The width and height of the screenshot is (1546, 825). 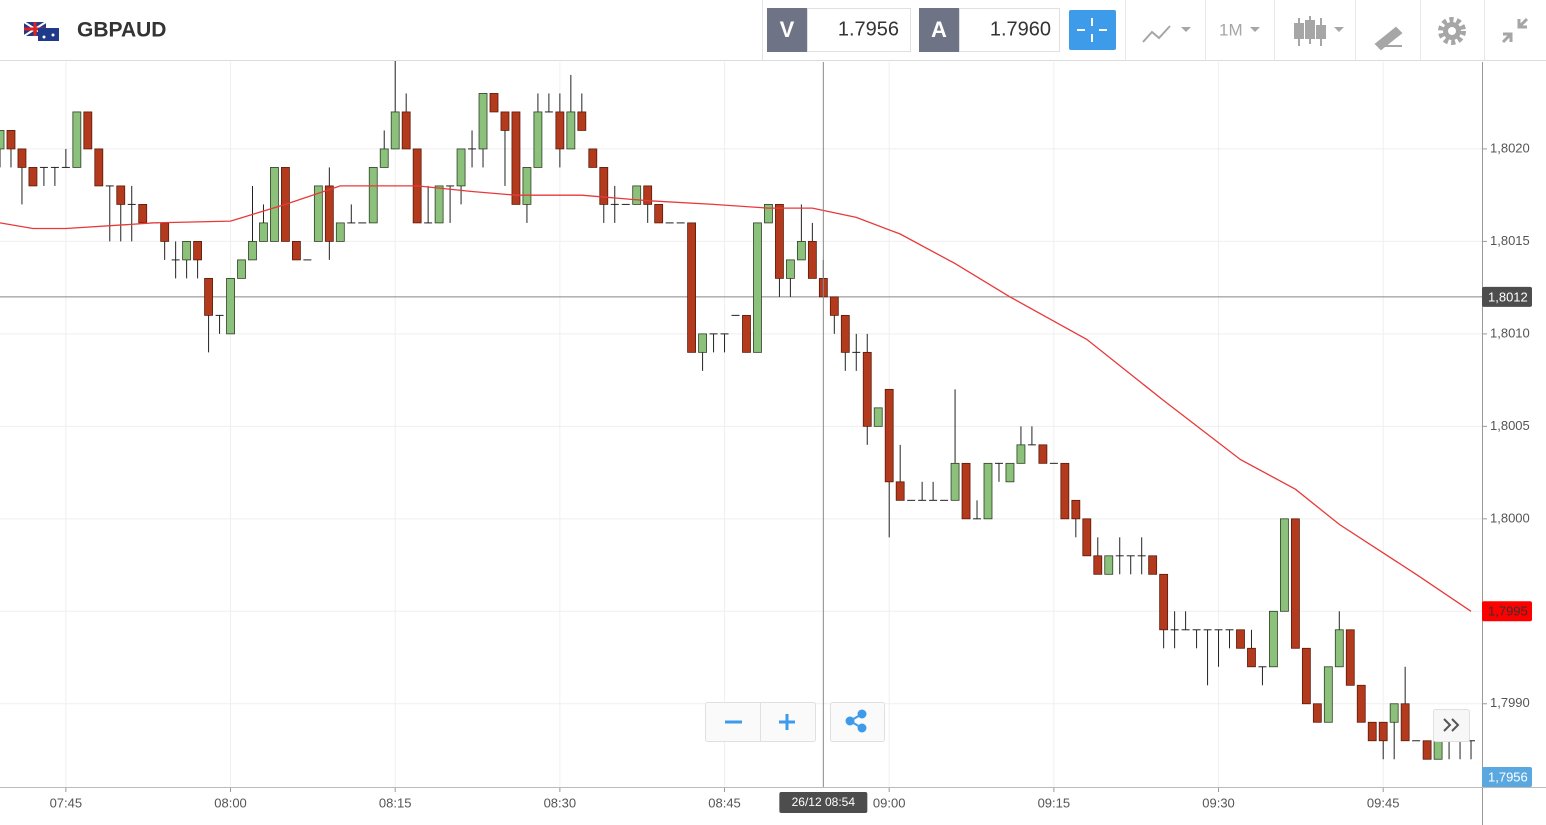 I want to click on crosshair-y-label-box, so click(x=1507, y=296).